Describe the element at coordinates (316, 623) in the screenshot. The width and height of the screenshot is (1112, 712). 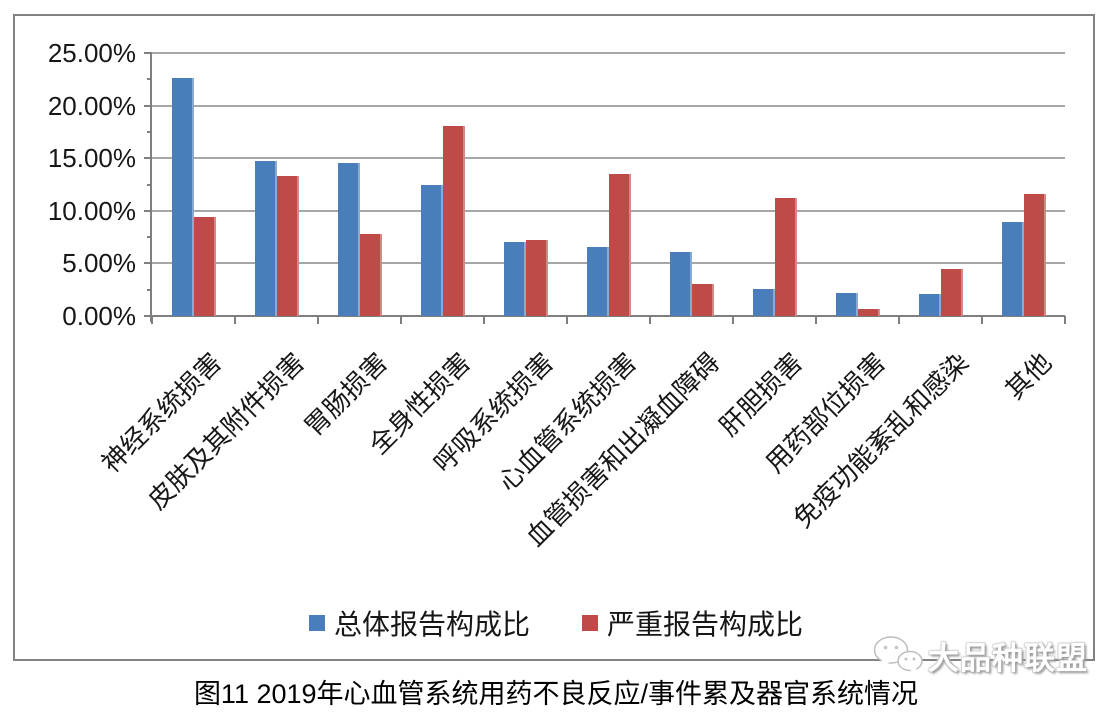
I see `legend-swatch-total` at that location.